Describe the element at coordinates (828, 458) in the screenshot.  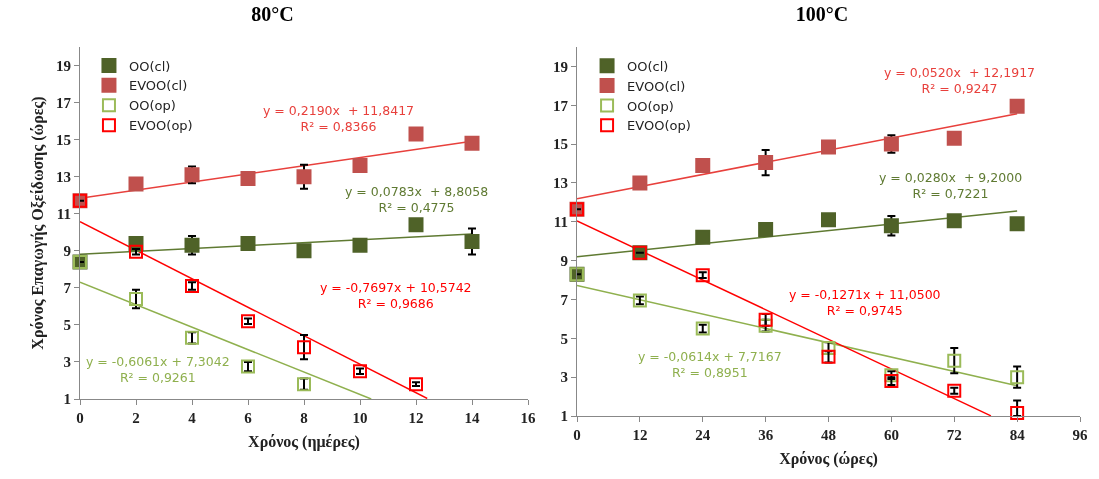
I see `x-axis-title: Χρόνος (ώρες)` at that location.